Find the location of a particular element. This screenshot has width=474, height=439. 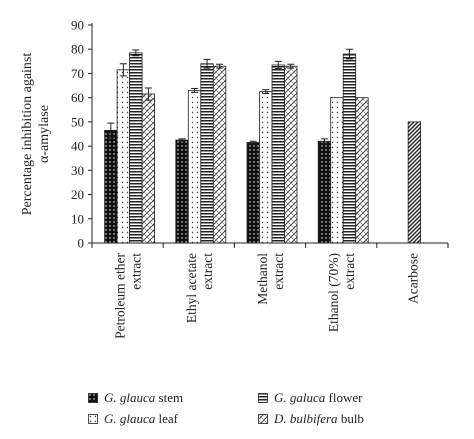

y-tick-label: 50 is located at coordinates (77, 121).